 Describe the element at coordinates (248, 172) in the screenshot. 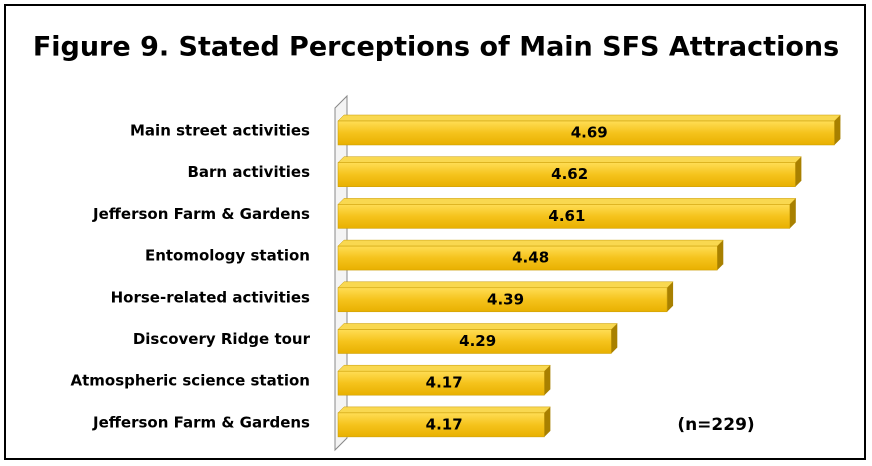

I see `category-label: Barn activities` at that location.